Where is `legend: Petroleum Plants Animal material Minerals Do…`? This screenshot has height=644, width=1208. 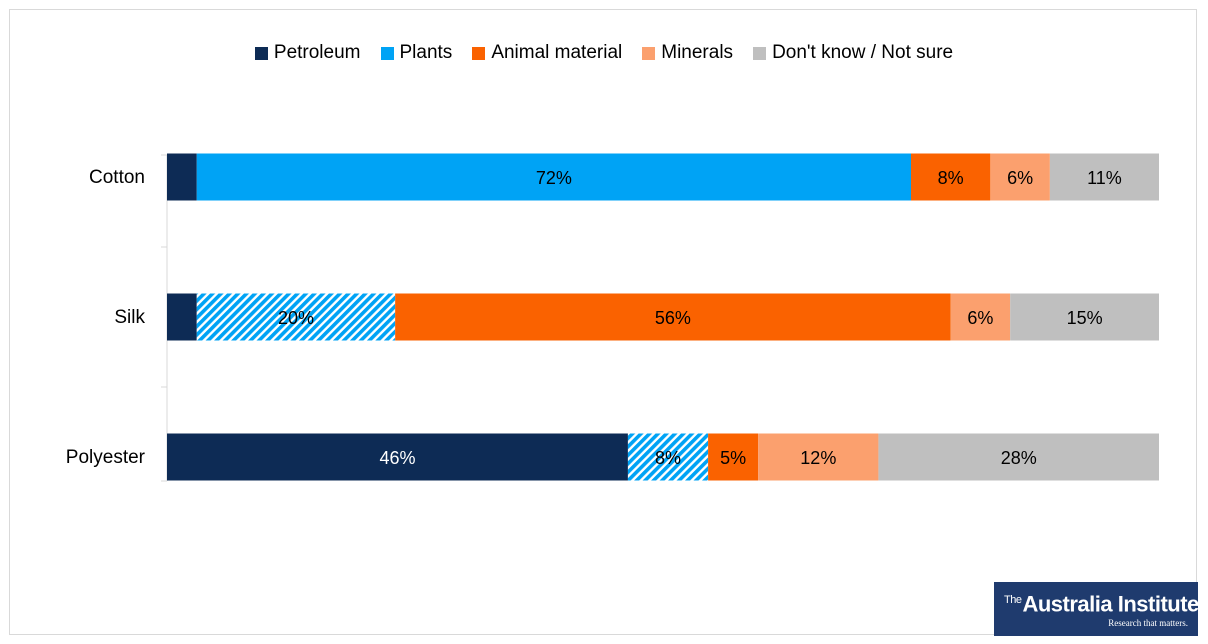 legend: Petroleum Plants Animal material Minerals Do… is located at coordinates (604, 53).